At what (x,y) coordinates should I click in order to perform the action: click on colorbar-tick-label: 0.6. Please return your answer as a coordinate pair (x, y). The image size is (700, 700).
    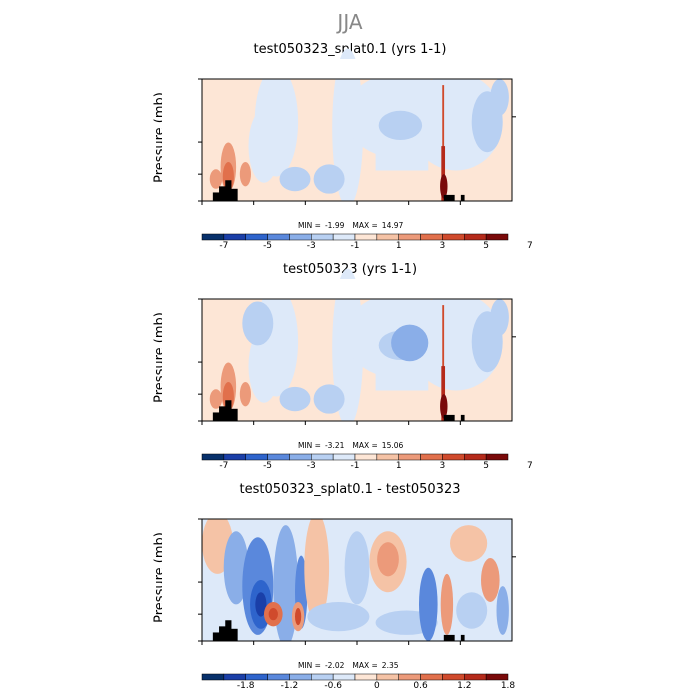
    Looking at the image, I should click on (420, 686).